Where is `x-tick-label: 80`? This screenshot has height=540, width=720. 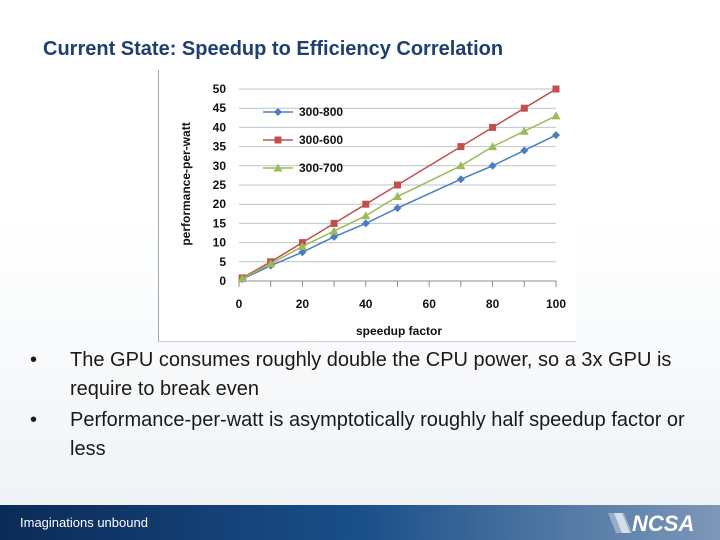
x-tick-label: 80 is located at coordinates (493, 304).